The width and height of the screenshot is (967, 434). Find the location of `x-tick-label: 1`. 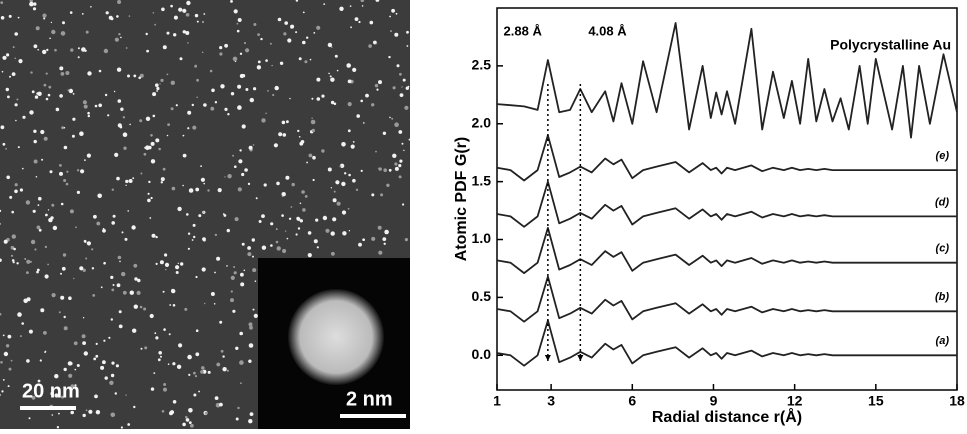

x-tick-label: 1 is located at coordinates (497, 401).